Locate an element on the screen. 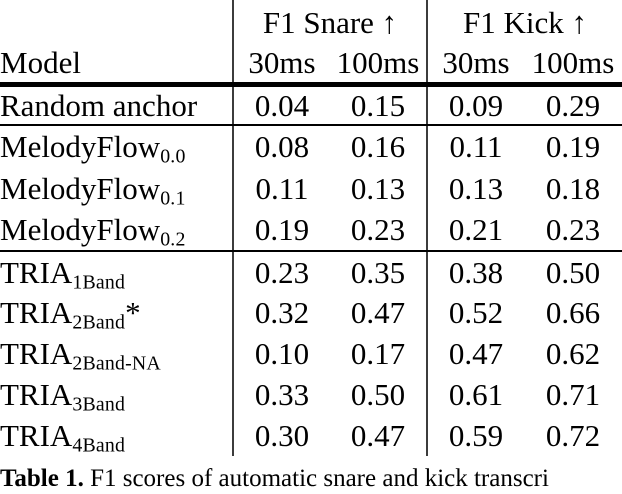  cell-value: 0.04 is located at coordinates (281, 105).